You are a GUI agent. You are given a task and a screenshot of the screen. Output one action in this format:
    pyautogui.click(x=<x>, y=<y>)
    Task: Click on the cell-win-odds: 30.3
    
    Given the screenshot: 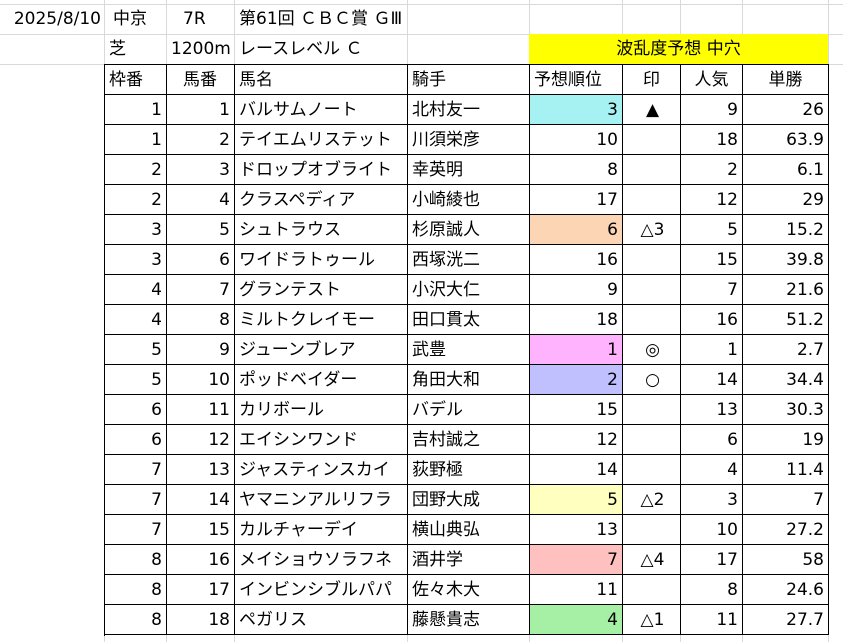 What is the action you would take?
    pyautogui.click(x=786, y=410)
    